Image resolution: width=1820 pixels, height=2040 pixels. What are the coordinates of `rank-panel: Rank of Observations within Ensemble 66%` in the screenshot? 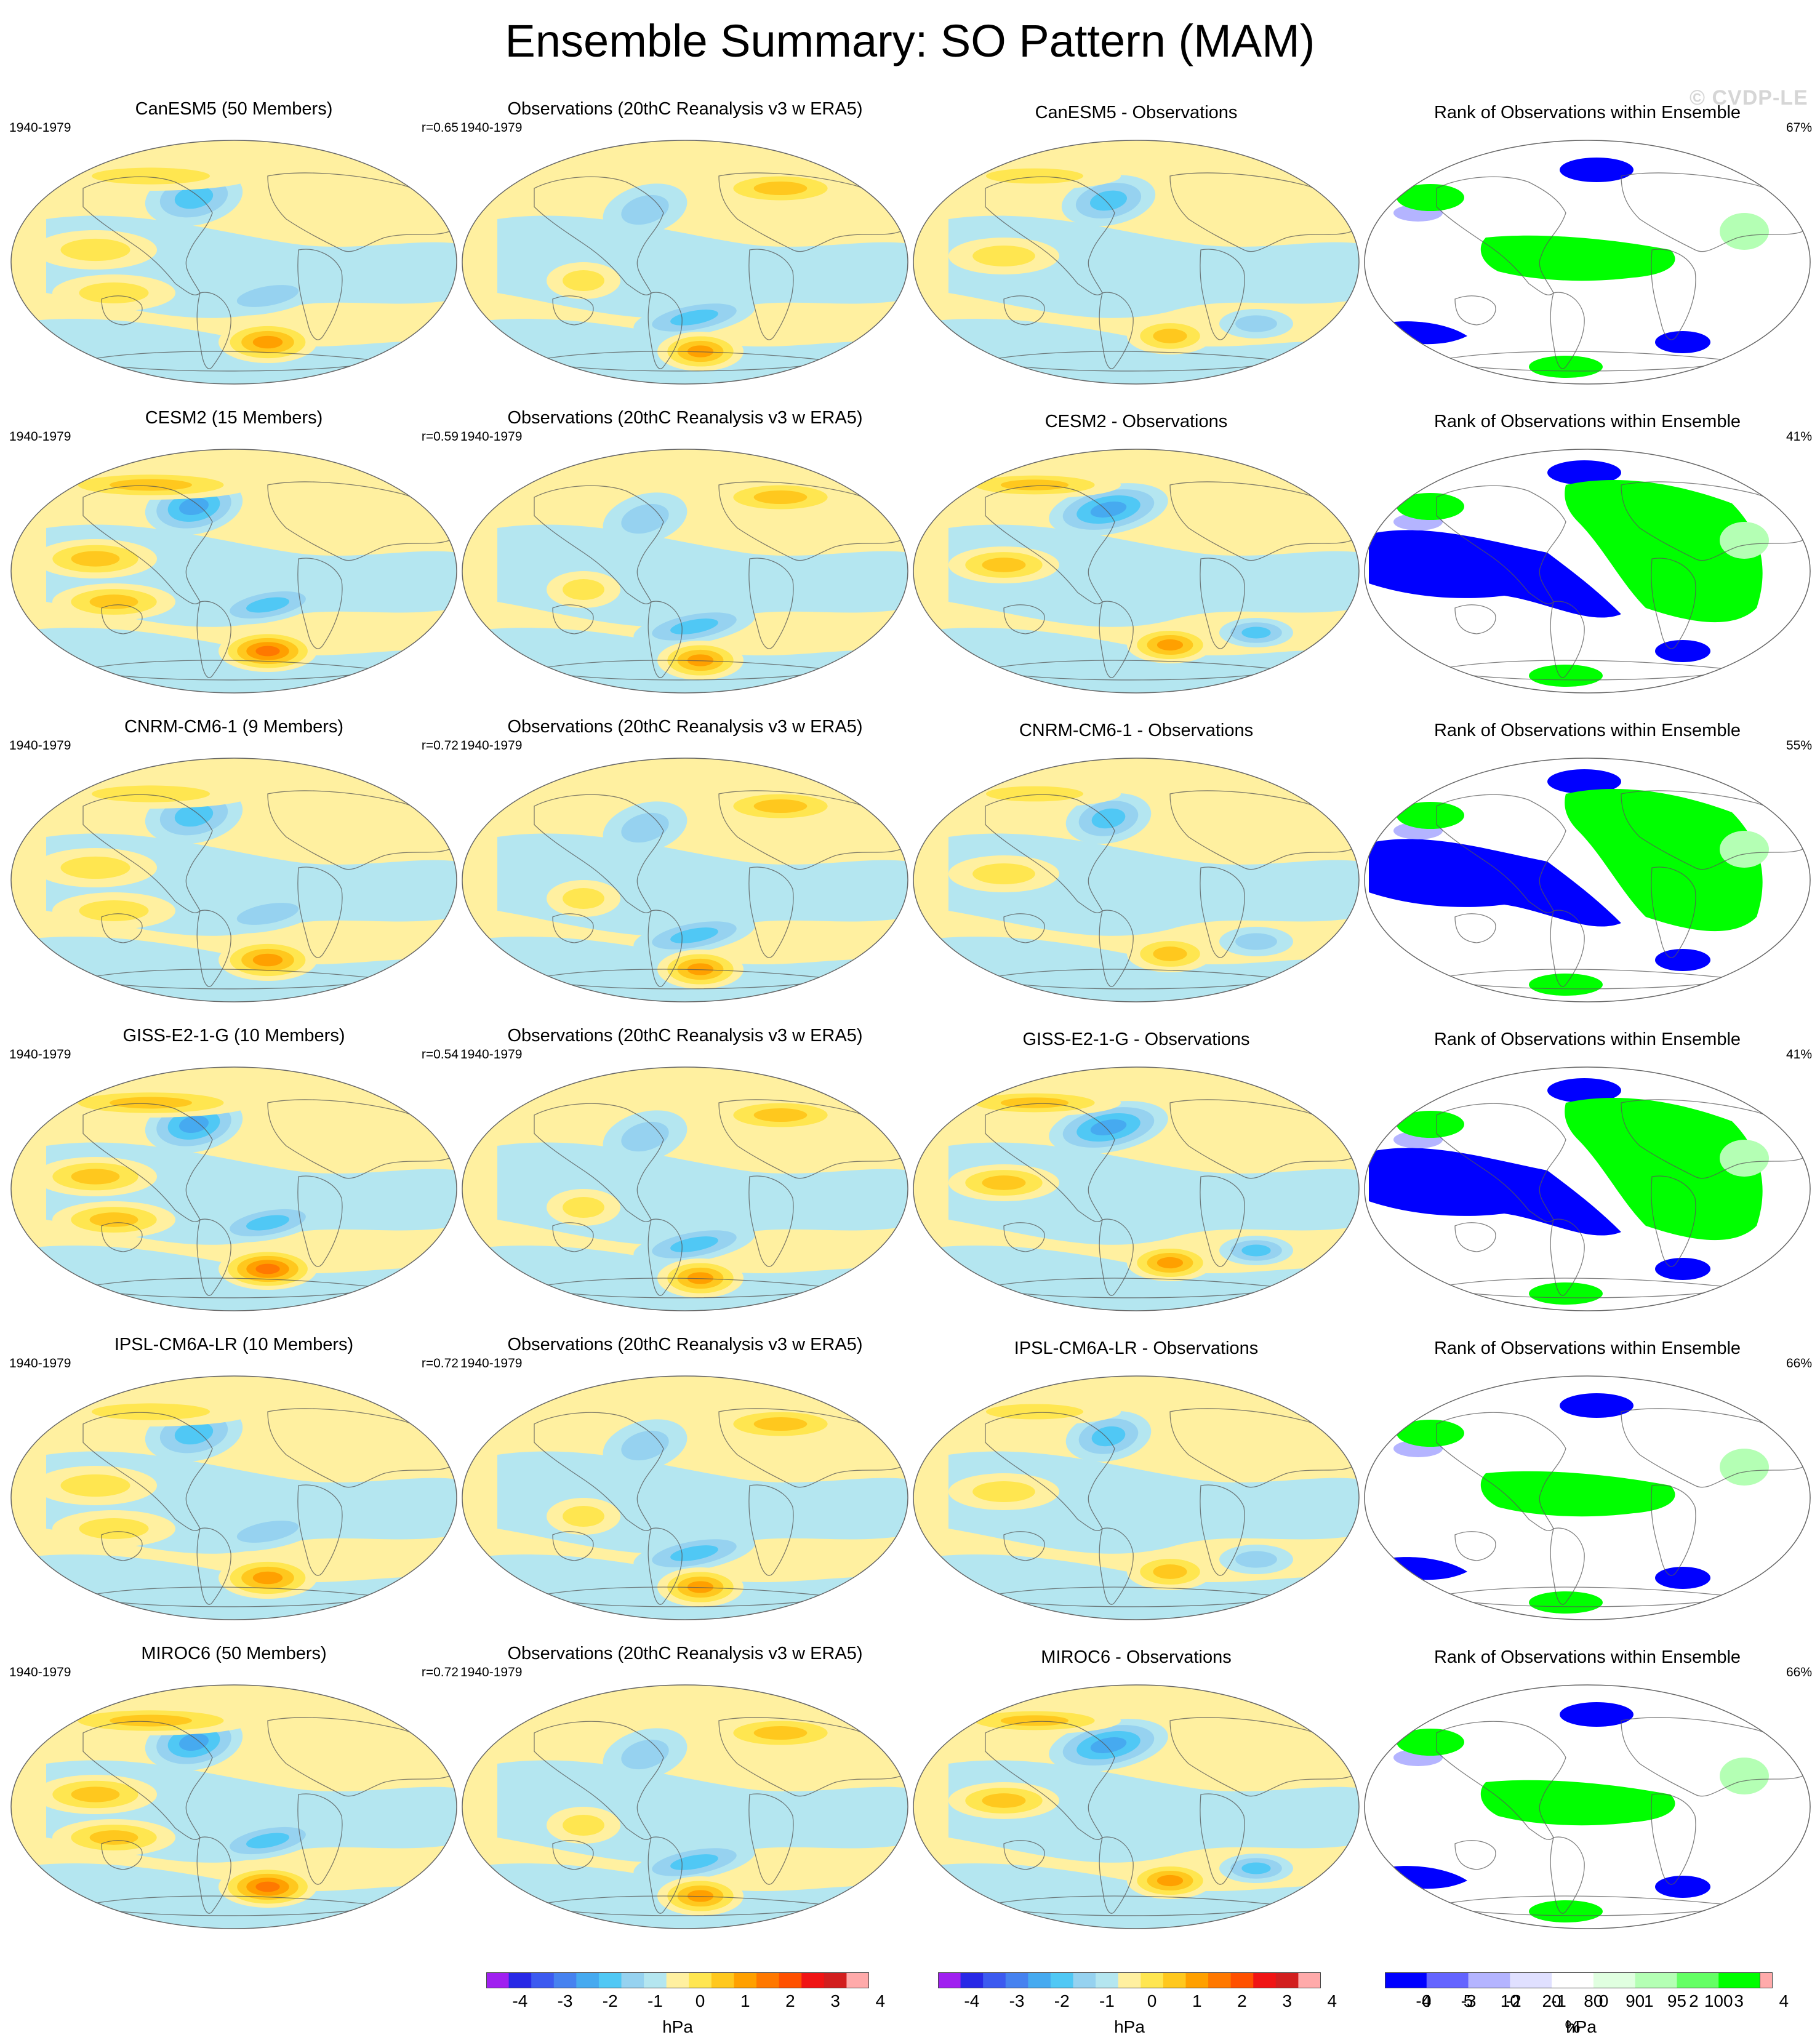 It's located at (1587, 1478).